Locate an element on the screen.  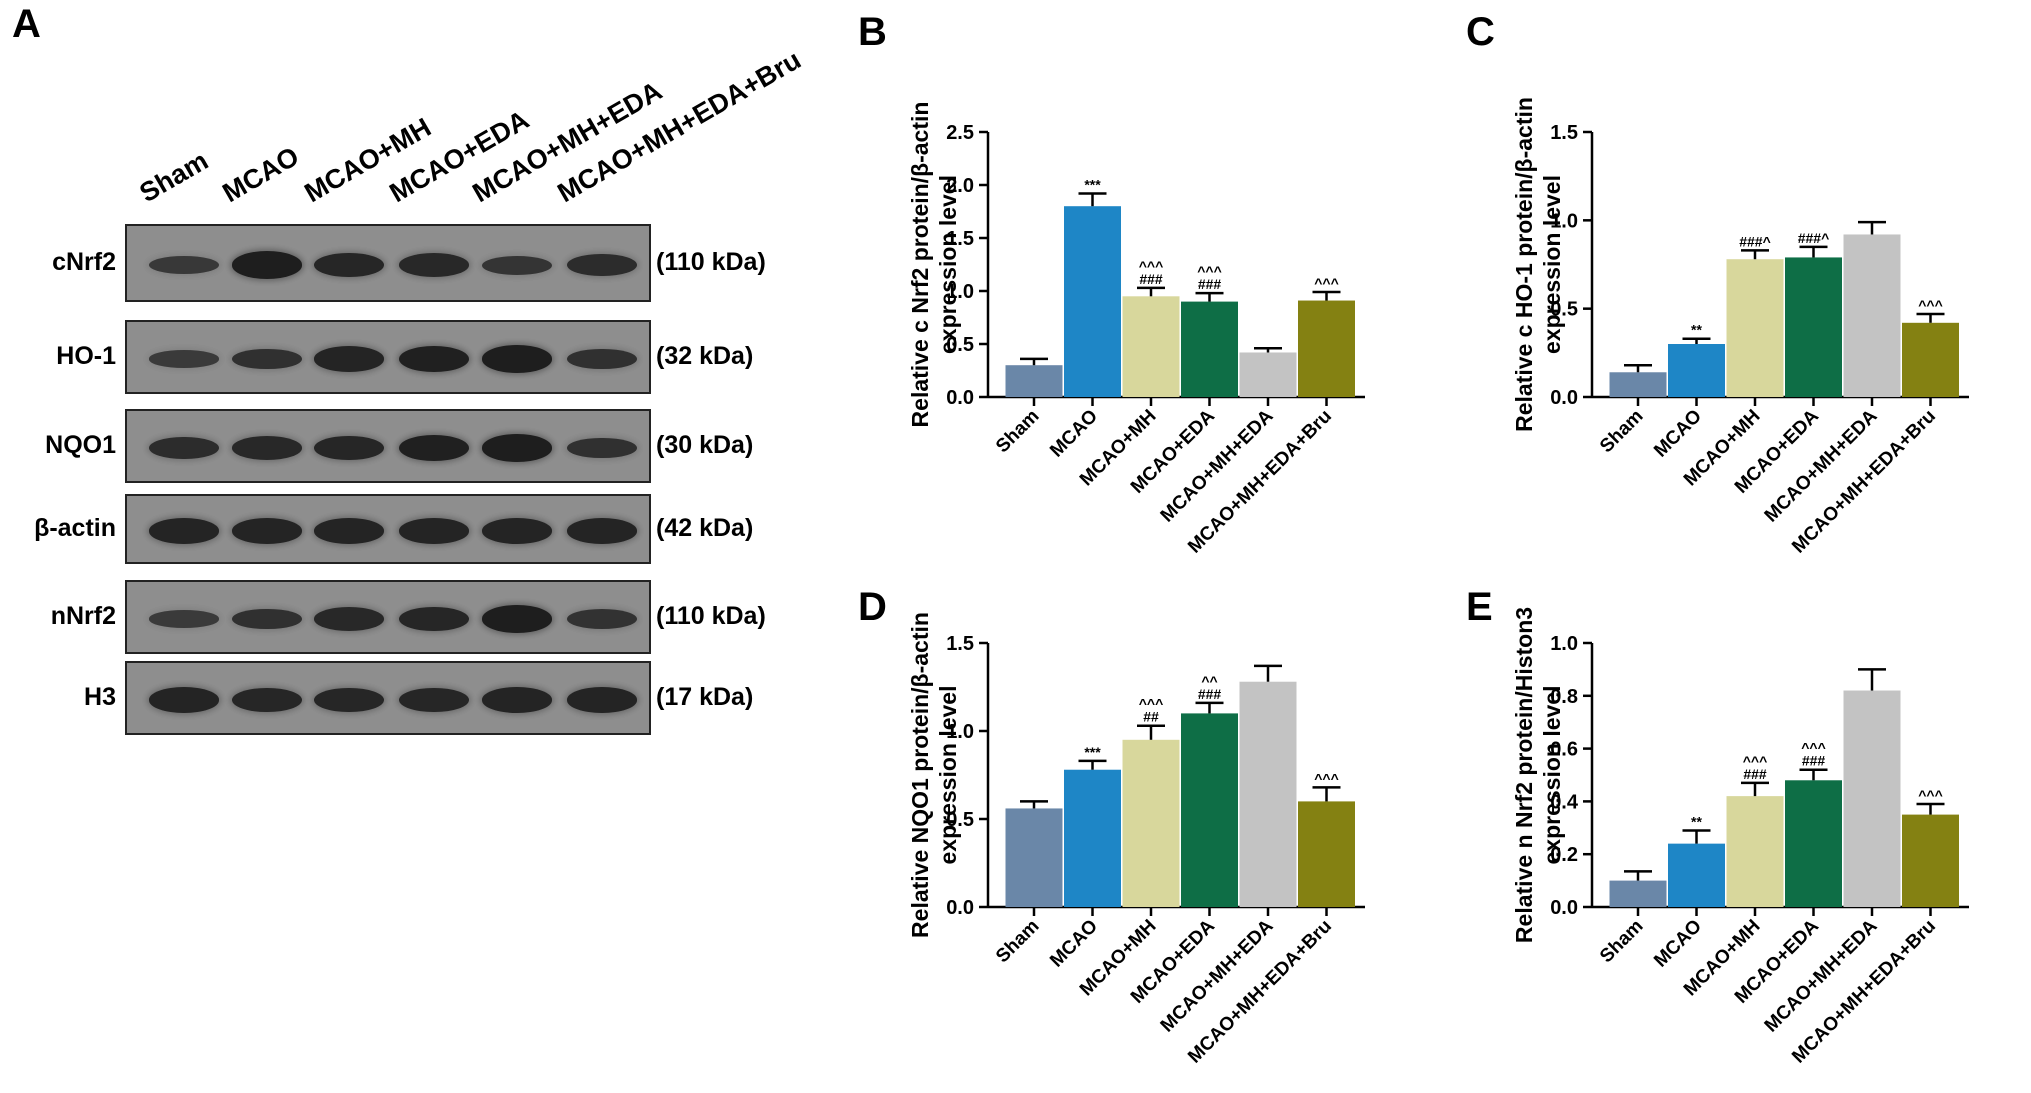
y-tick-label: 0.4 is located at coordinates (1564, 802).